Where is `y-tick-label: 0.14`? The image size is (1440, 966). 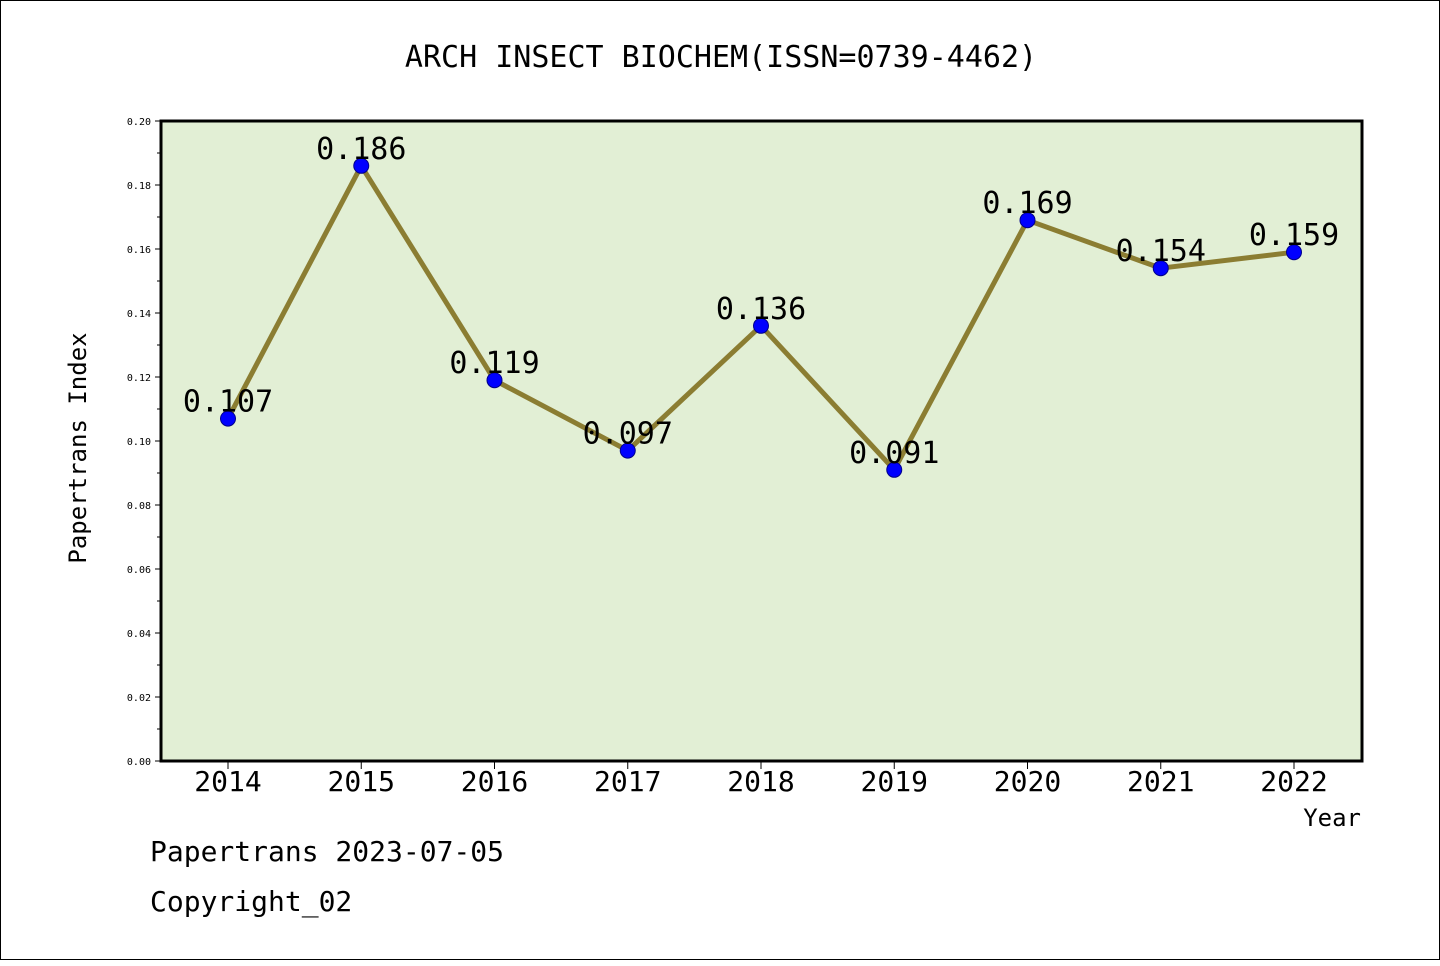 y-tick-label: 0.14 is located at coordinates (139, 314).